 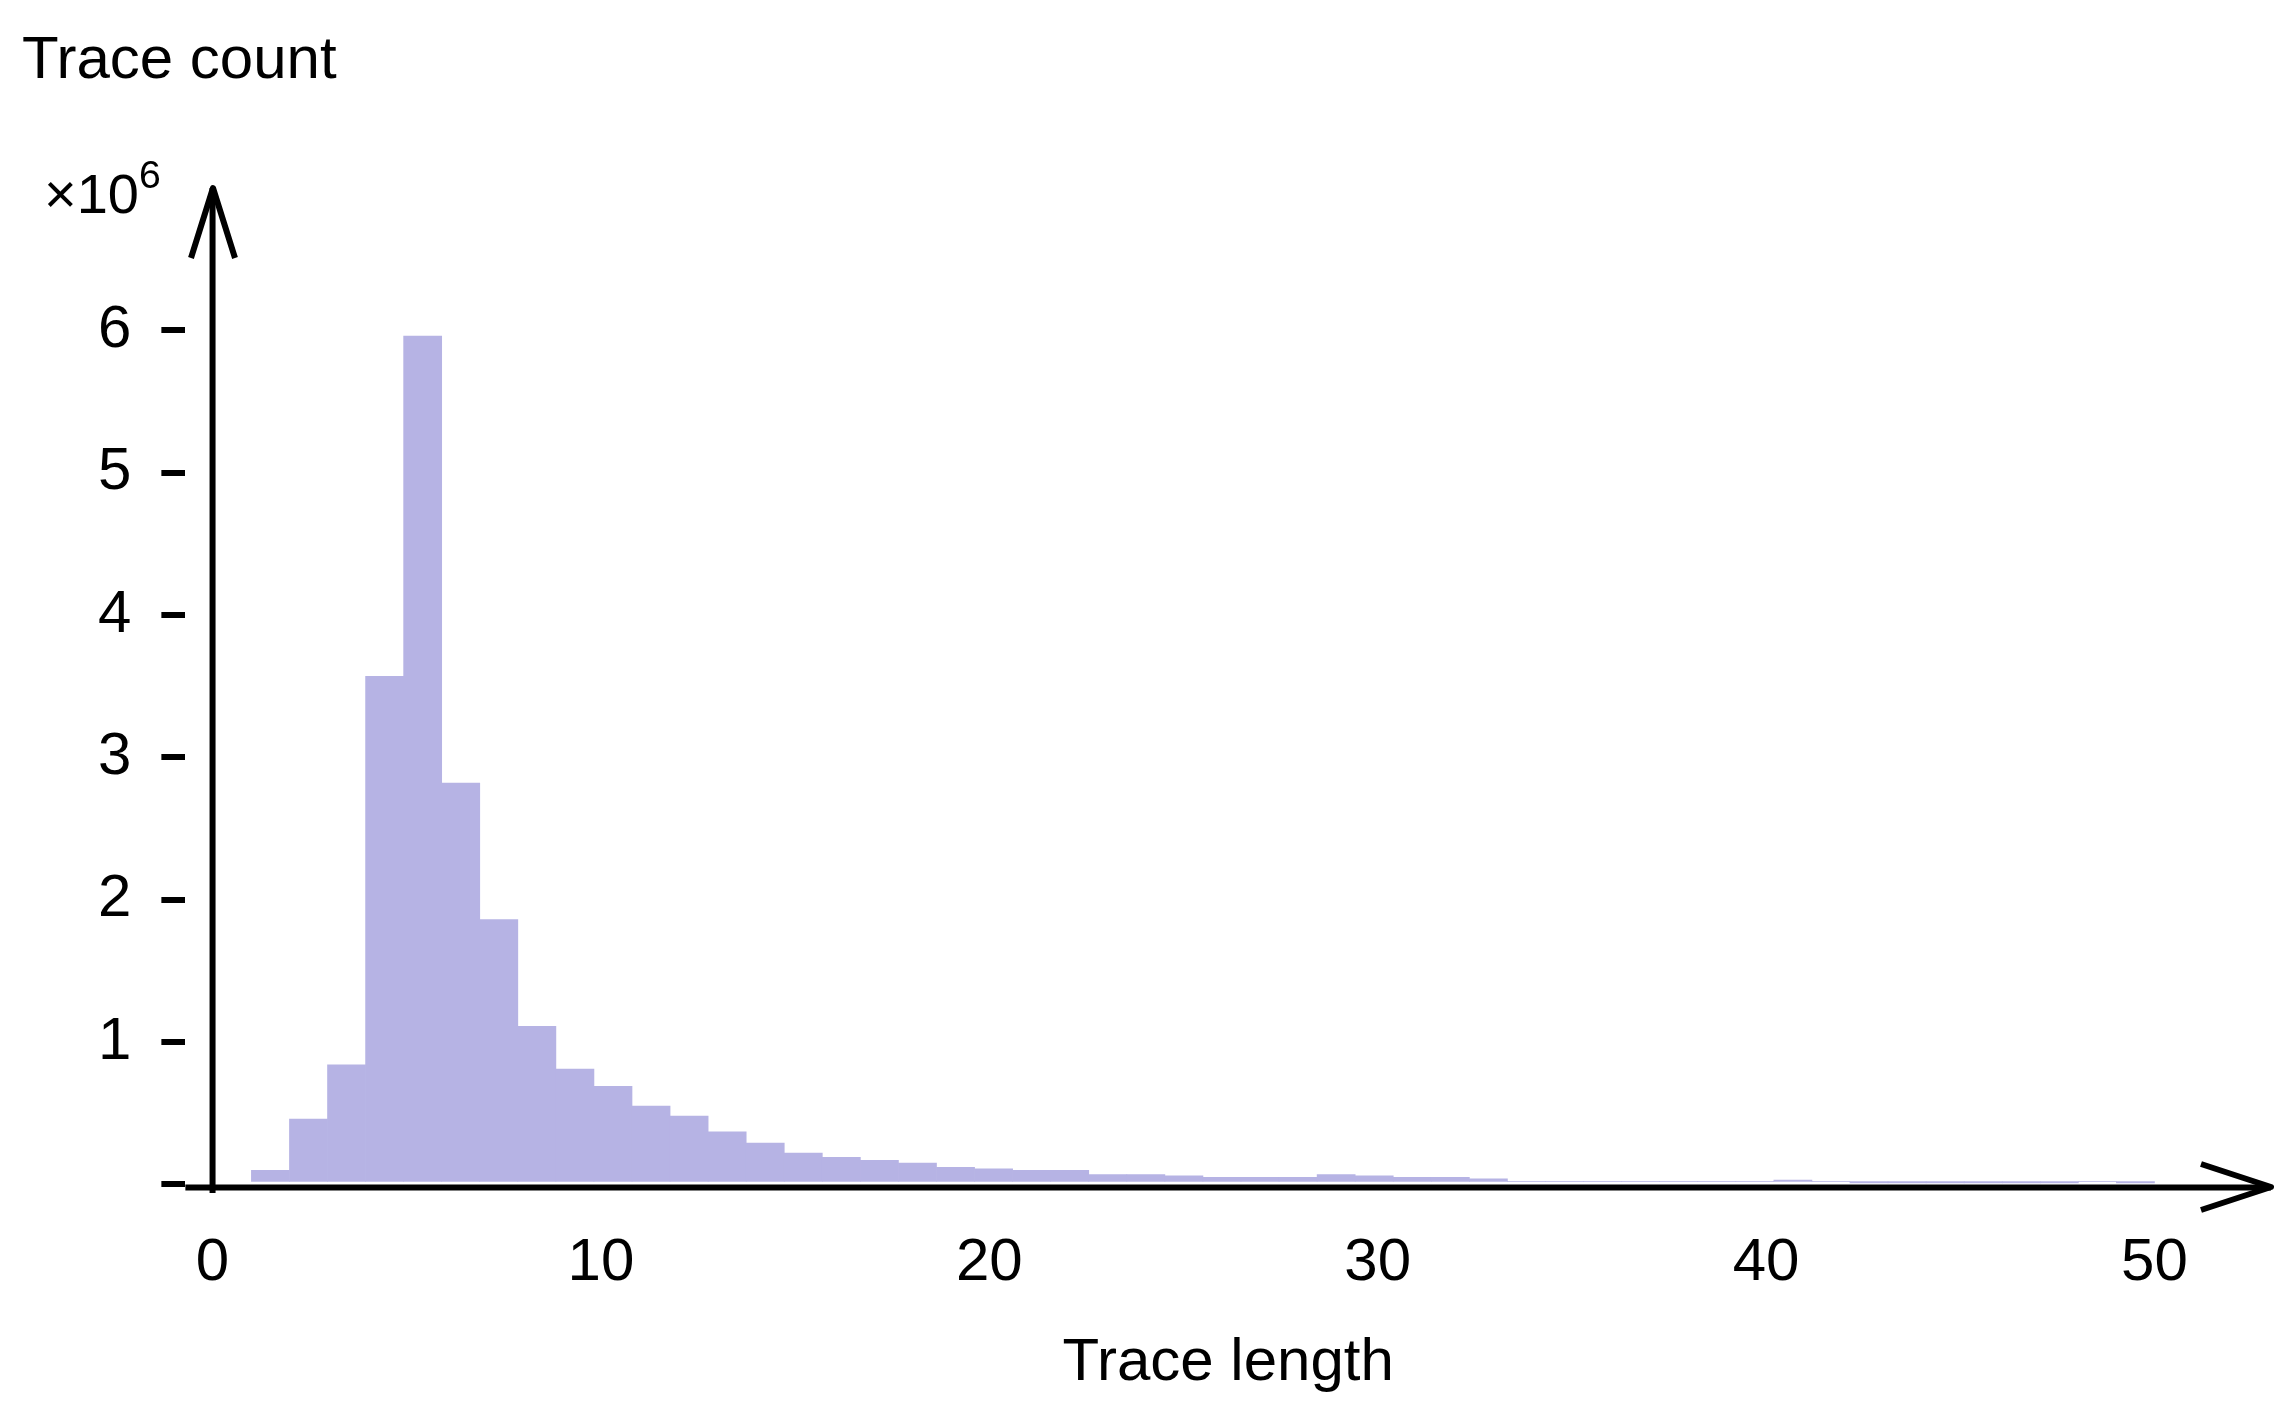 I want to click on x-tick-label: 30, so click(x=1378, y=1259).